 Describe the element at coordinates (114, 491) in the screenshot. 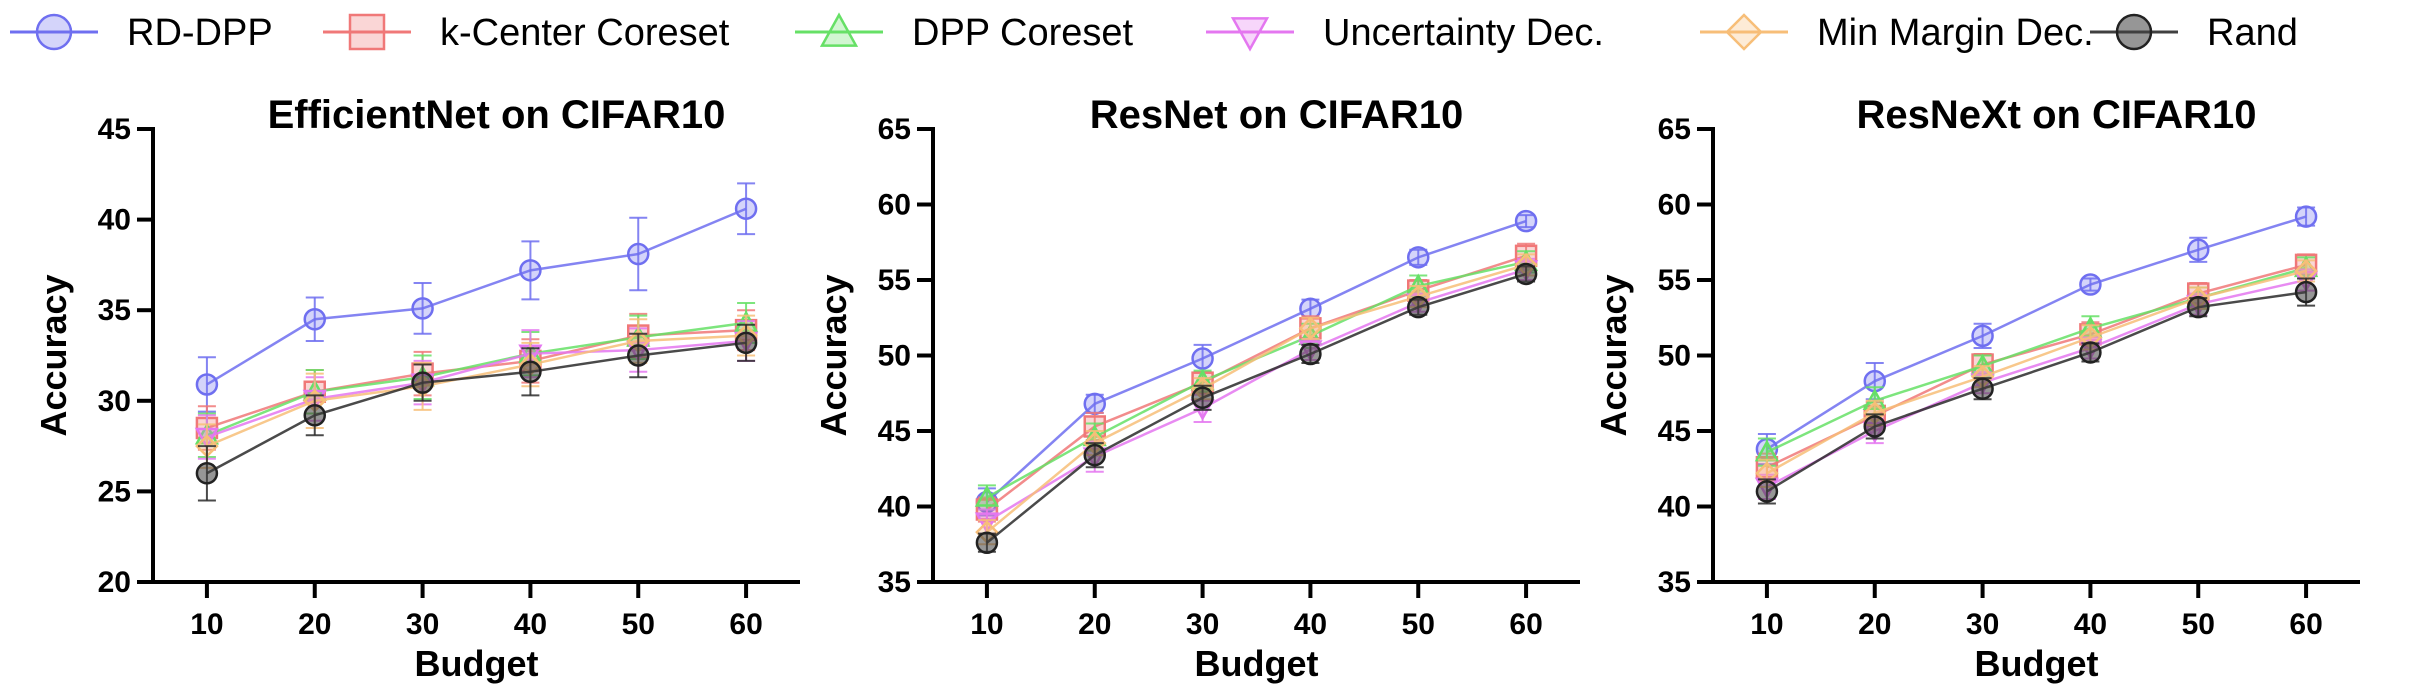

I see `y-tick-label: 25` at that location.